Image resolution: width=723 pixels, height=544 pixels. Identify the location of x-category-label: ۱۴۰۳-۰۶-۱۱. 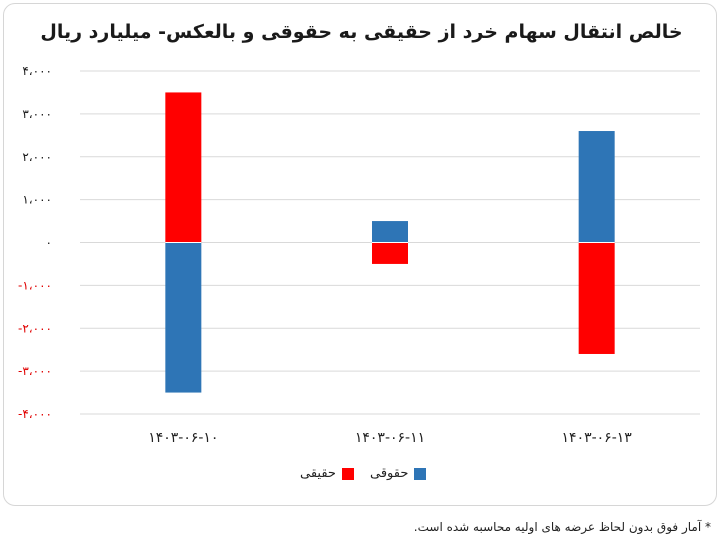
(390, 438).